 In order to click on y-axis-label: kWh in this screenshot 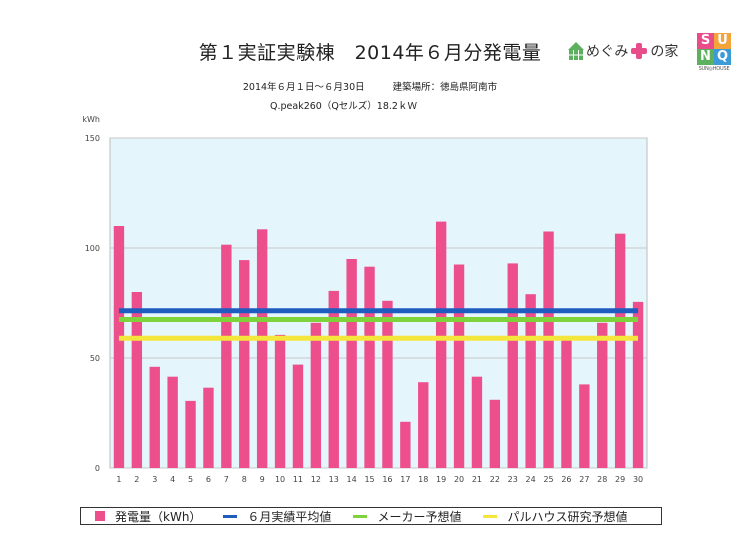, I will do `click(91, 119)`.